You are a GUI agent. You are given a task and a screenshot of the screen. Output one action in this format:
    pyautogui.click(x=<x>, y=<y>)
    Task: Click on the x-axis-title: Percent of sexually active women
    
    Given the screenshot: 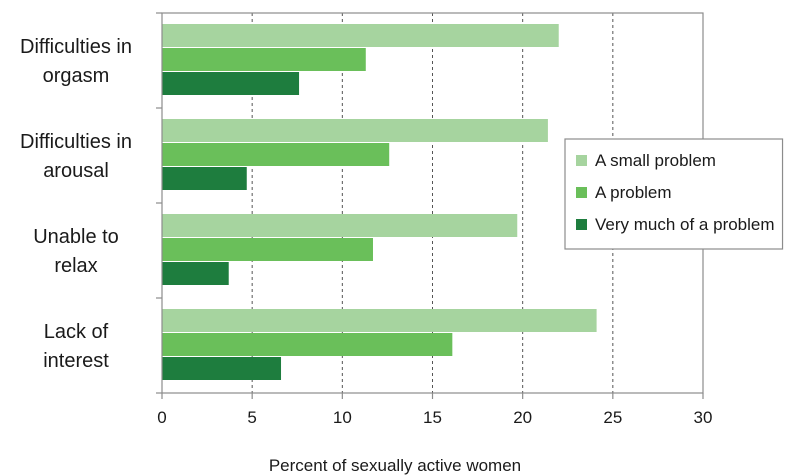 What is the action you would take?
    pyautogui.click(x=395, y=465)
    